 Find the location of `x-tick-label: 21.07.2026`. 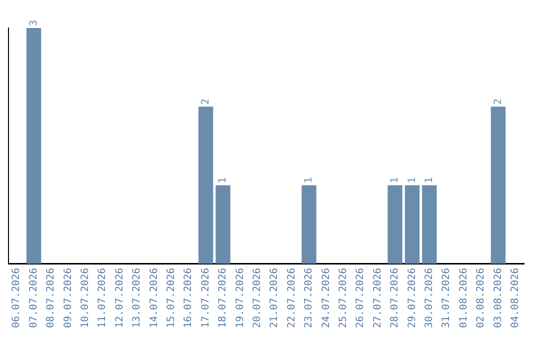

x-tick-label: 21.07.2026 is located at coordinates (274, 298).